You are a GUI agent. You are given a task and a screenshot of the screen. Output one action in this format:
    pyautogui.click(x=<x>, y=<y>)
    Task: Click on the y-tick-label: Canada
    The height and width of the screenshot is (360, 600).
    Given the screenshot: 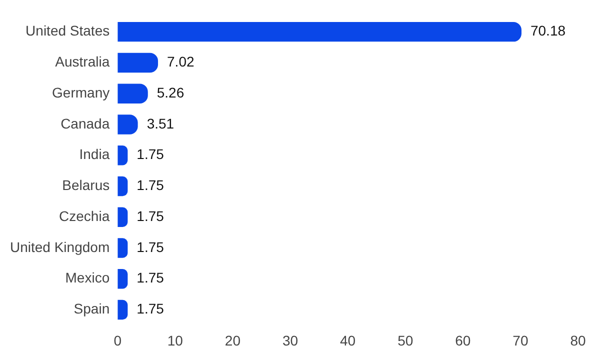 What is the action you would take?
    pyautogui.click(x=85, y=123)
    